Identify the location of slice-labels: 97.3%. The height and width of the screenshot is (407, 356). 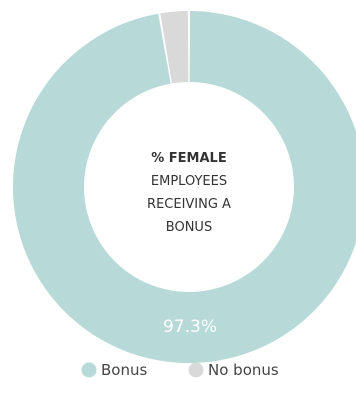
(190, 327).